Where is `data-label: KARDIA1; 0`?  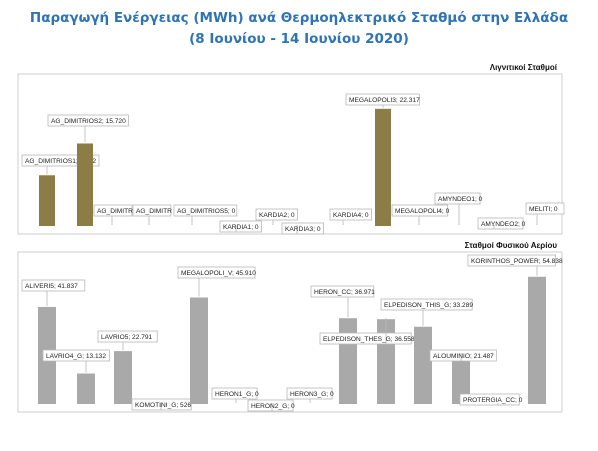 data-label: KARDIA1; 0 is located at coordinates (241, 227).